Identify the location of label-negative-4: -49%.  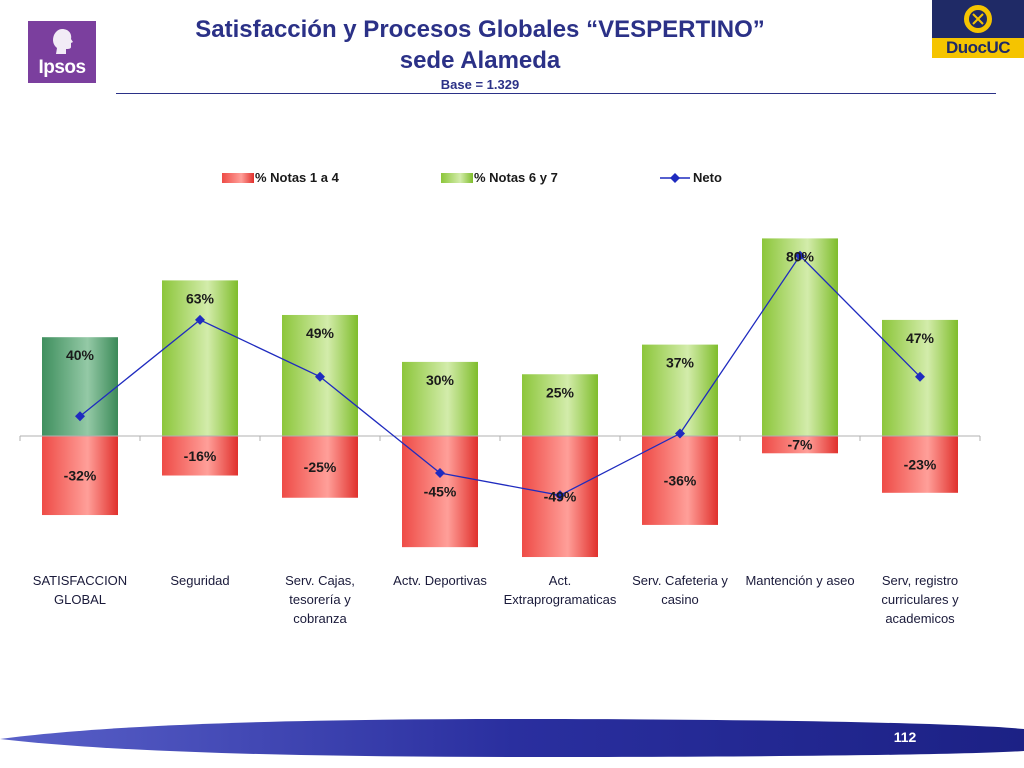
(560, 497).